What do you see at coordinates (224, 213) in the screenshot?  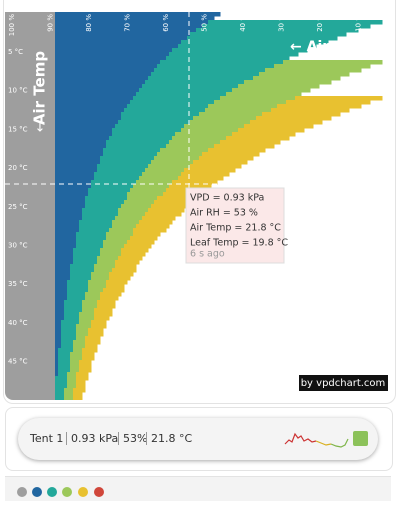 I see `tooltip-line: Air RH = 53 %` at bounding box center [224, 213].